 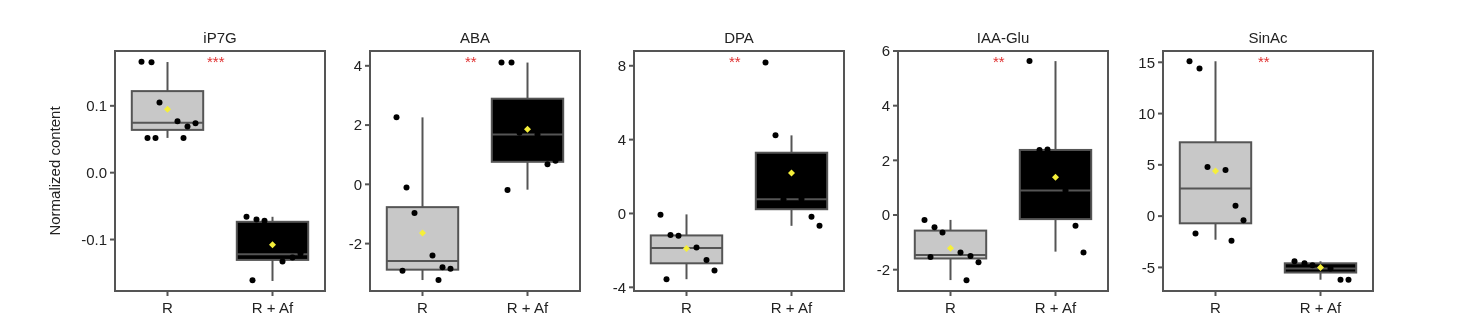 What do you see at coordinates (1003, 37) in the screenshot?
I see `chart-title: IAA-Glu` at bounding box center [1003, 37].